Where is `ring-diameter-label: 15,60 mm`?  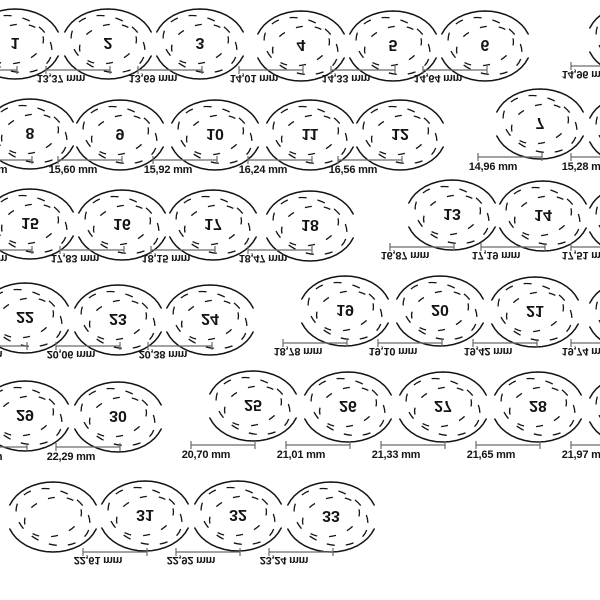 ring-diameter-label: 15,60 mm is located at coordinates (73, 170).